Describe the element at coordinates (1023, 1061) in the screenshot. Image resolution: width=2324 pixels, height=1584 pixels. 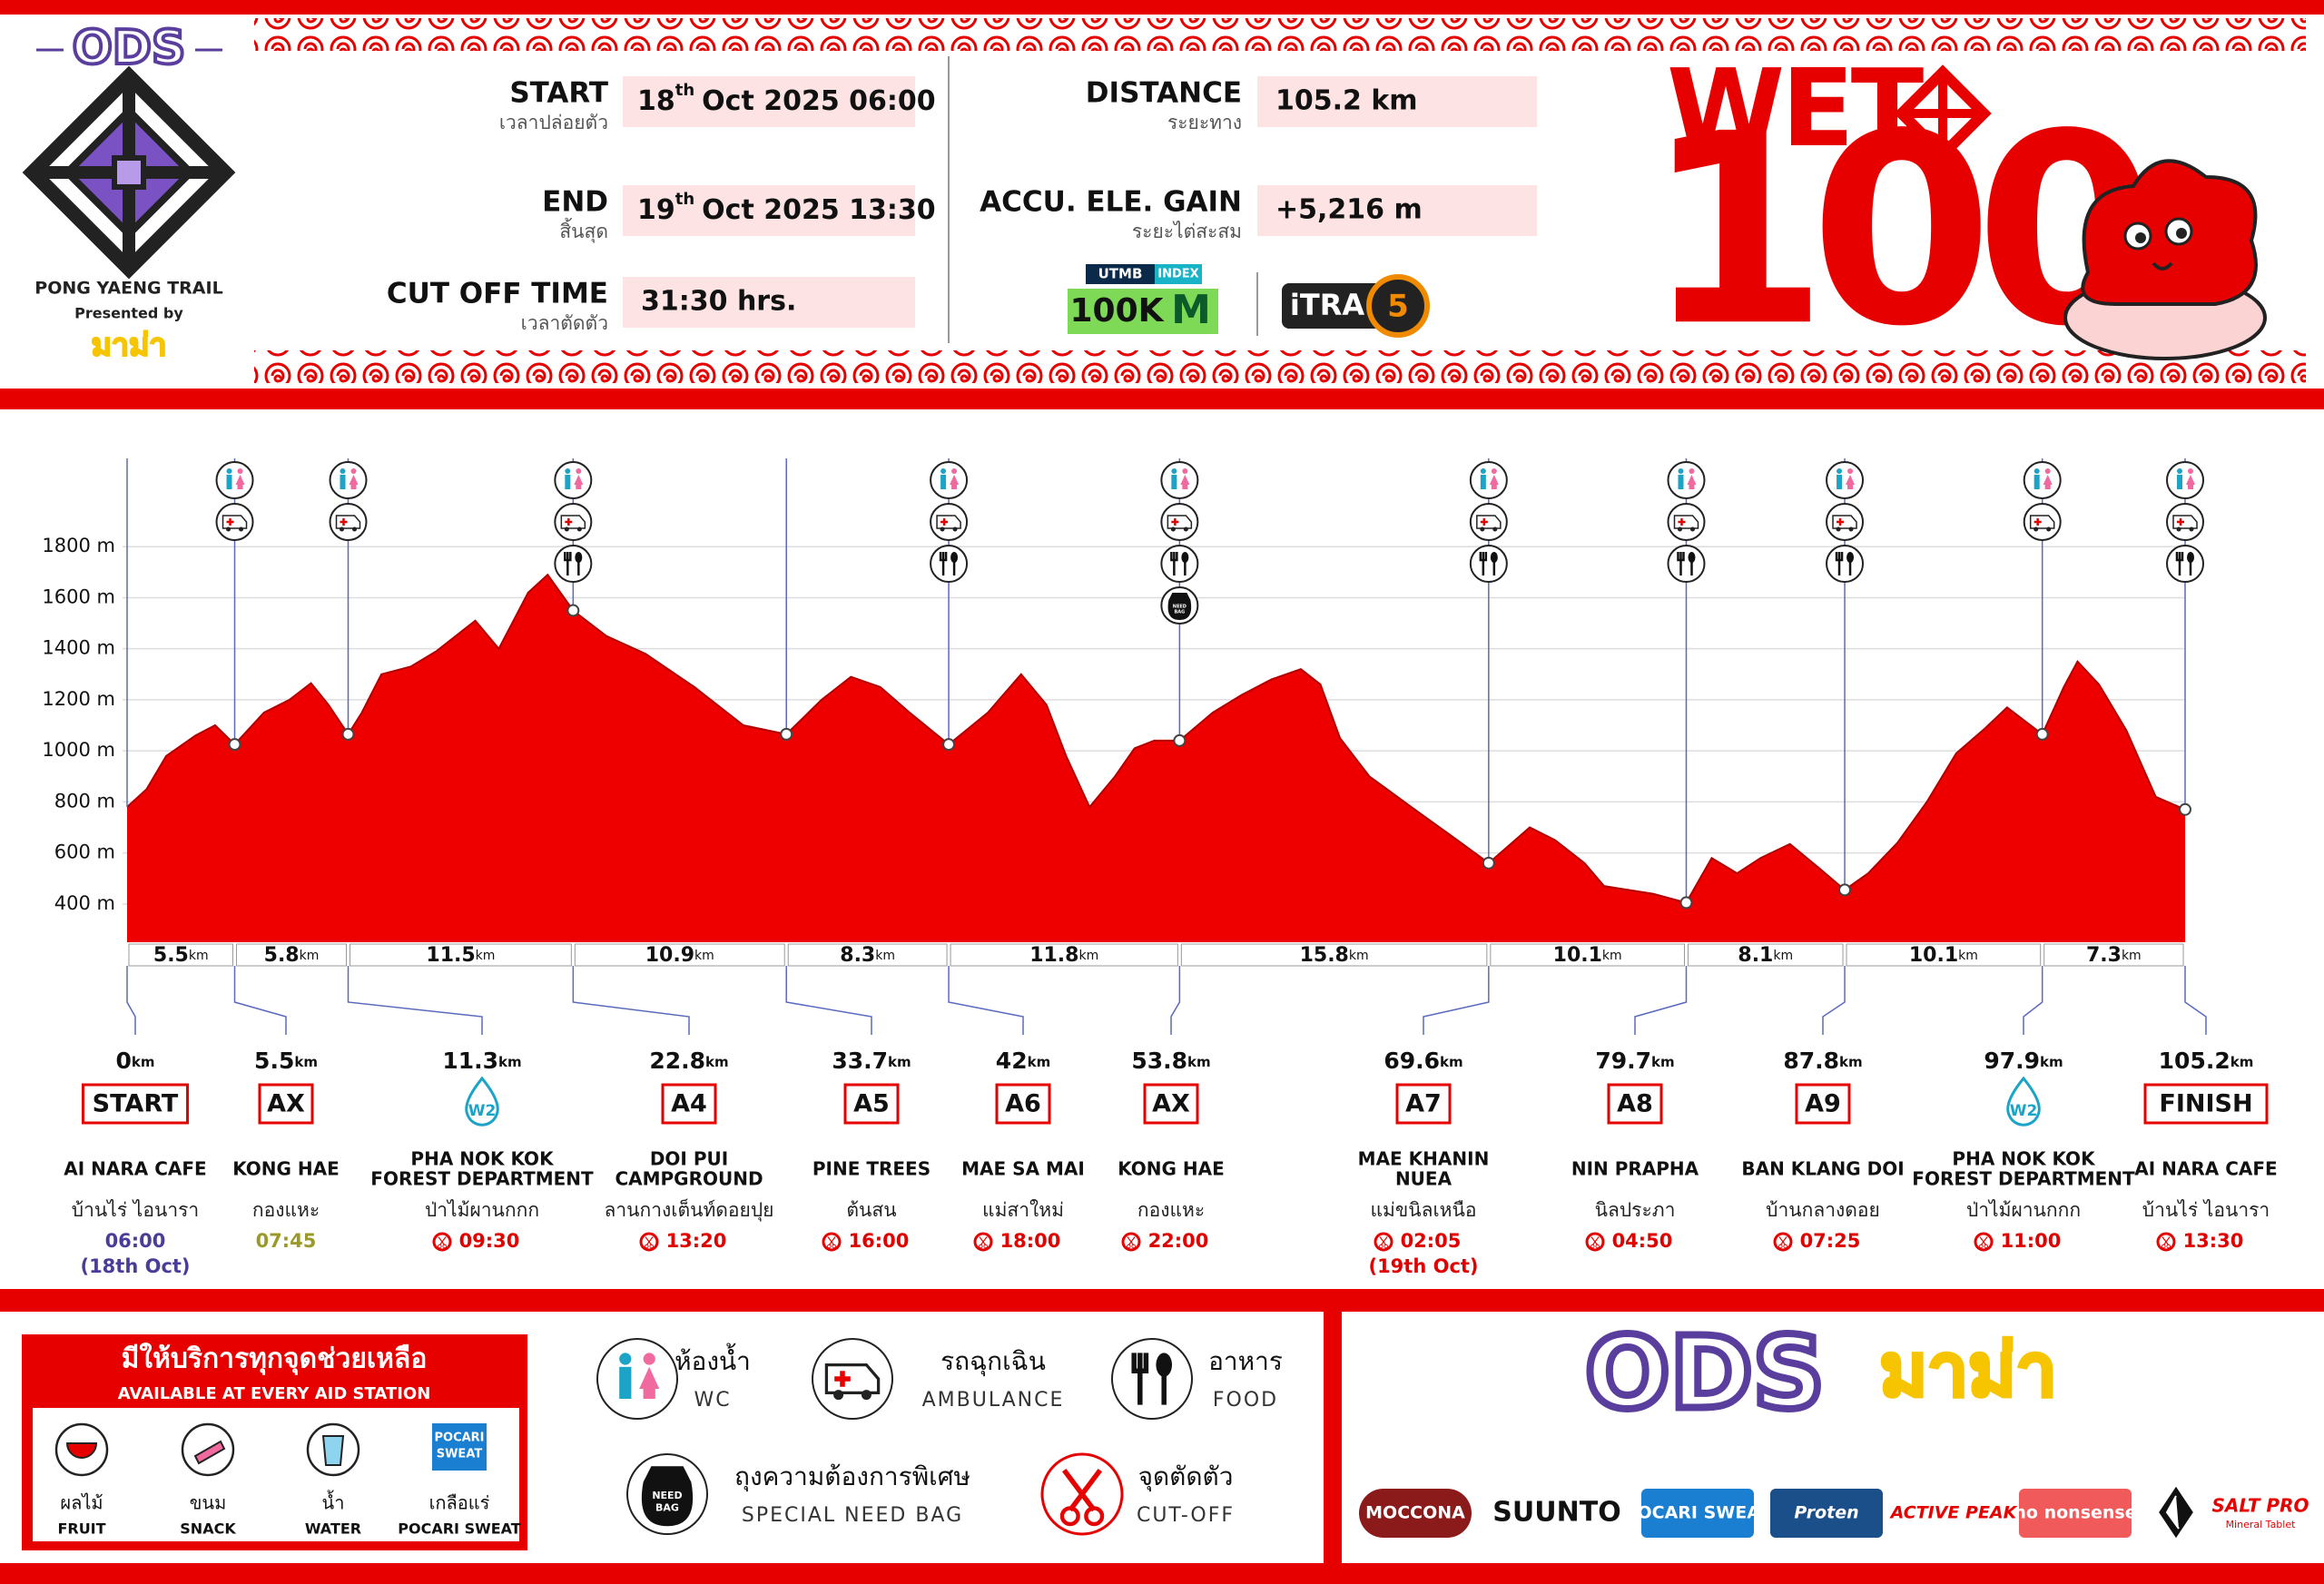
I see `station-km: 42km` at that location.